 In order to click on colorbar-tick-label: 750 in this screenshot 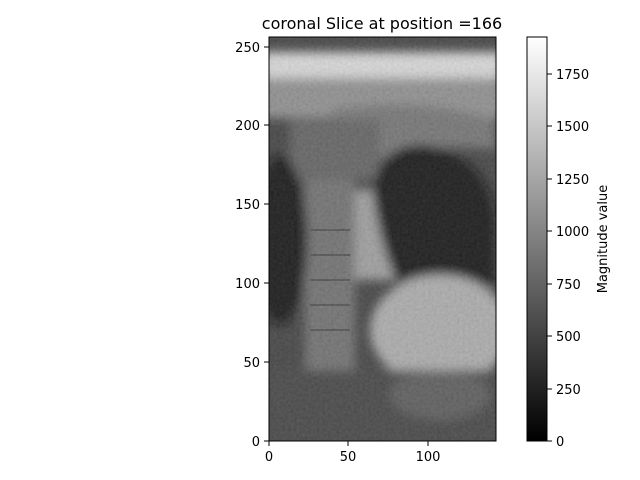, I will do `click(568, 285)`.